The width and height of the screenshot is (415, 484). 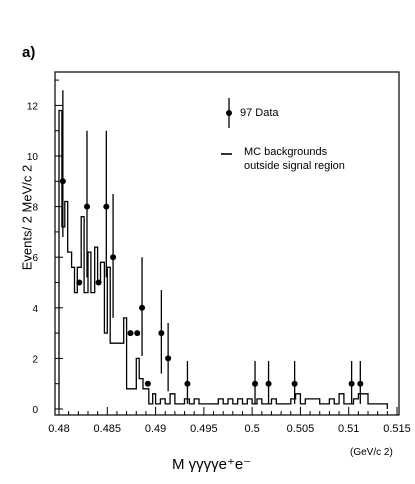 What do you see at coordinates (35, 208) in the screenshot?
I see `y-tick-label: 8` at bounding box center [35, 208].